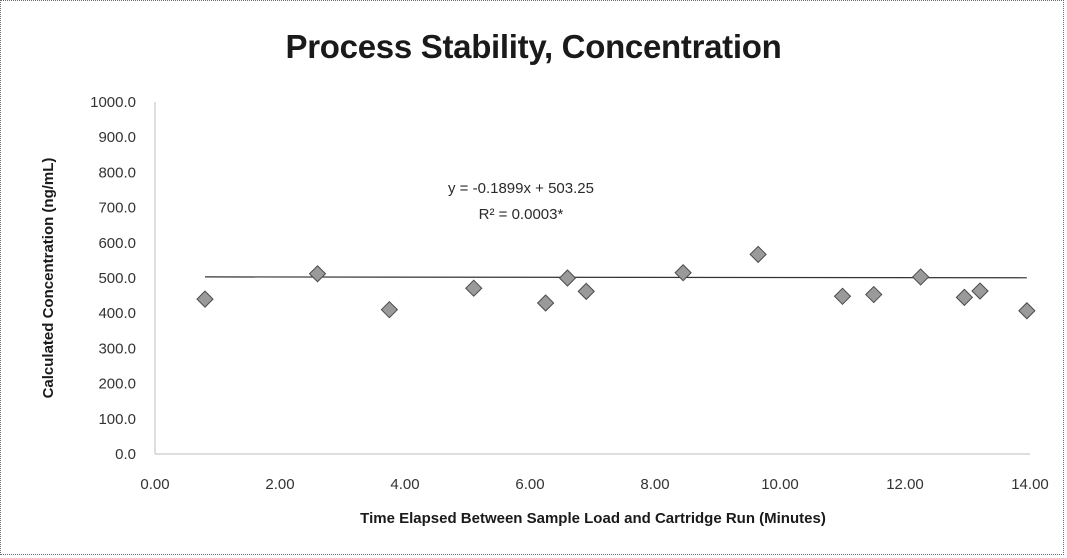  I want to click on y-axis-title: Calculated Concentration (ng/mL), so click(48, 278).